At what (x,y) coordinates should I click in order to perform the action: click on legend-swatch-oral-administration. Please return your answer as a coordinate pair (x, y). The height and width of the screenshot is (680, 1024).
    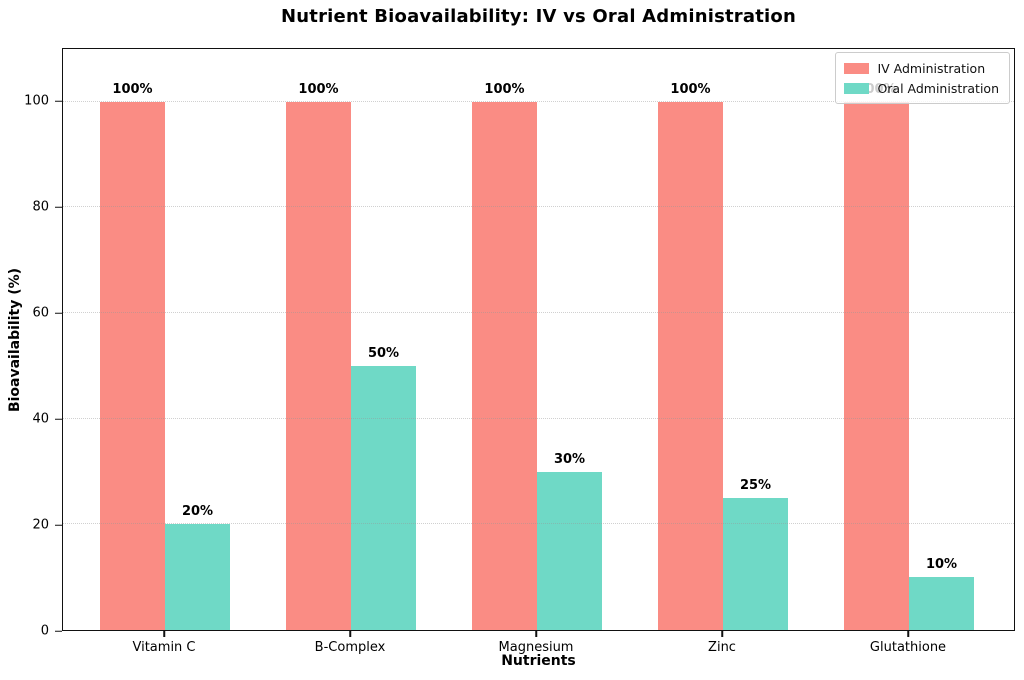
    Looking at the image, I should click on (857, 88).